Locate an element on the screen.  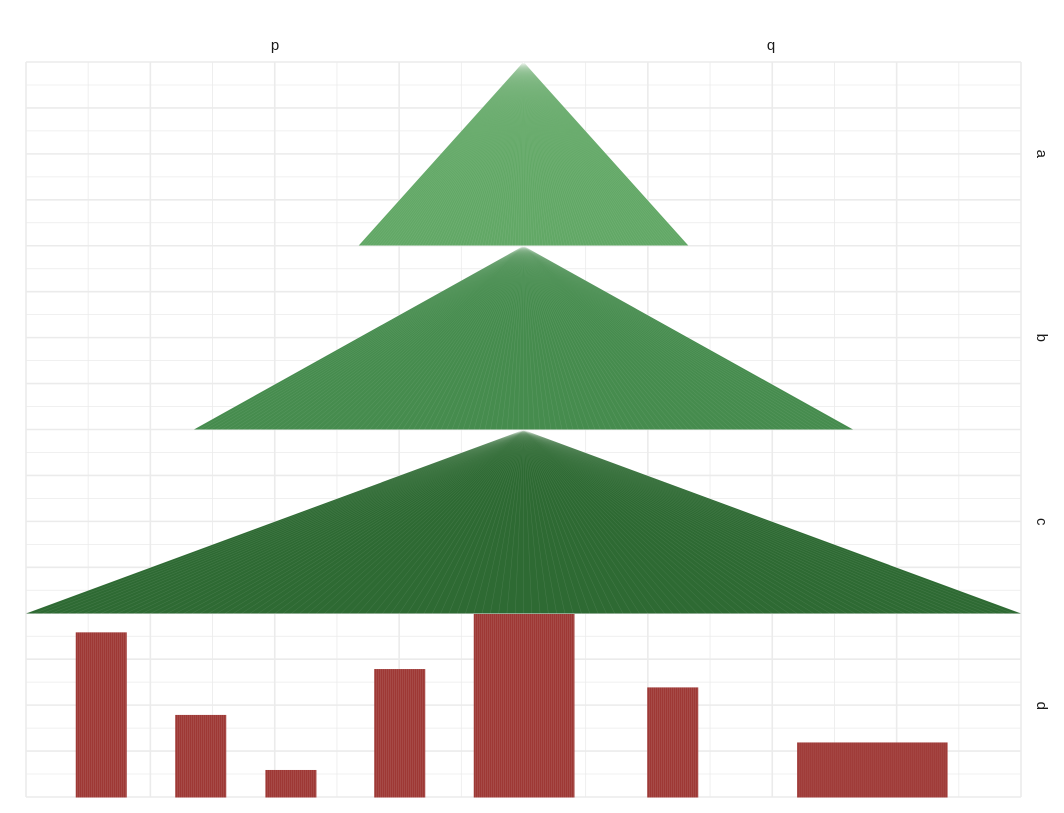
tree-layer-a is located at coordinates (523, 153).